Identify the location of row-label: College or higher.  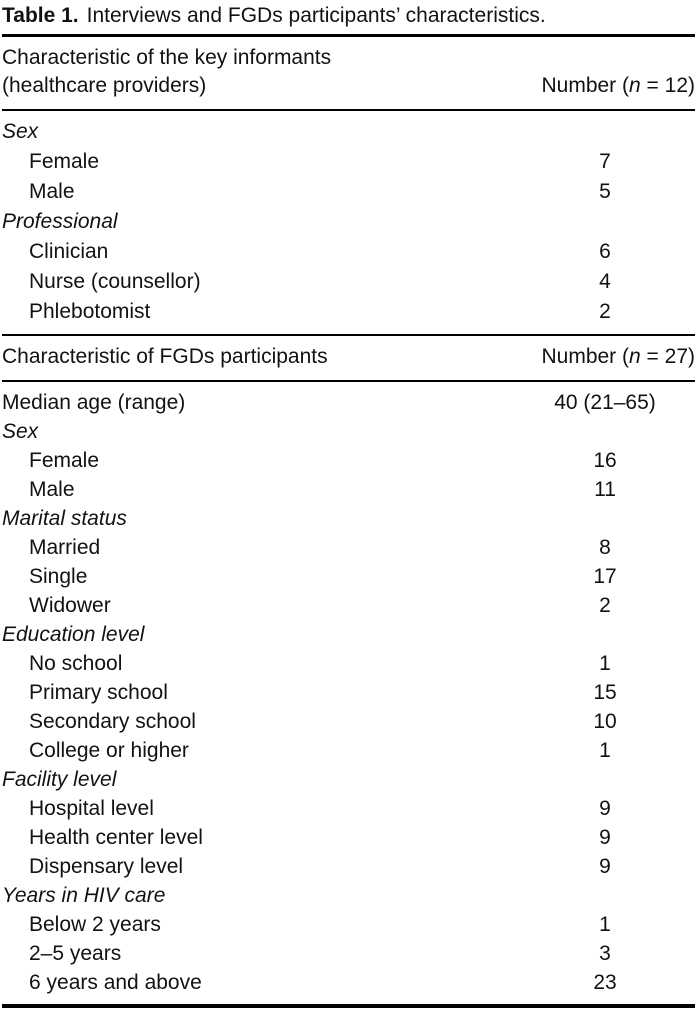
(109, 750).